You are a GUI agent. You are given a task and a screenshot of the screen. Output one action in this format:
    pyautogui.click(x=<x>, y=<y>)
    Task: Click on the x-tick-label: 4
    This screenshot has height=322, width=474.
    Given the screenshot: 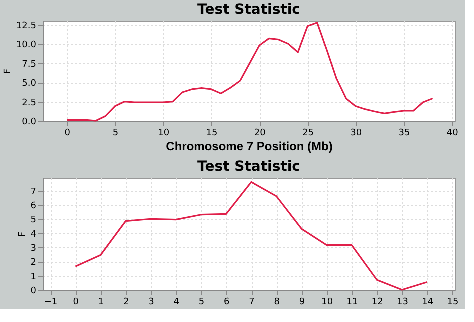 What is the action you would take?
    pyautogui.click(x=177, y=303)
    